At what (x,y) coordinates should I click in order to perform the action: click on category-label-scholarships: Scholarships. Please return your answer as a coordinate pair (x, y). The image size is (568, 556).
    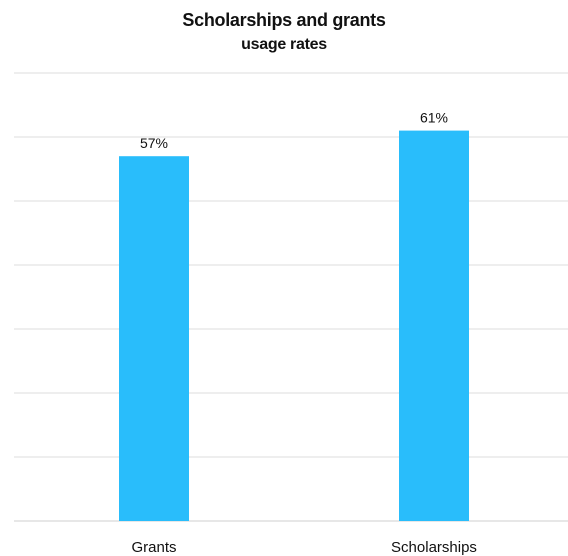
    Looking at the image, I should click on (434, 547).